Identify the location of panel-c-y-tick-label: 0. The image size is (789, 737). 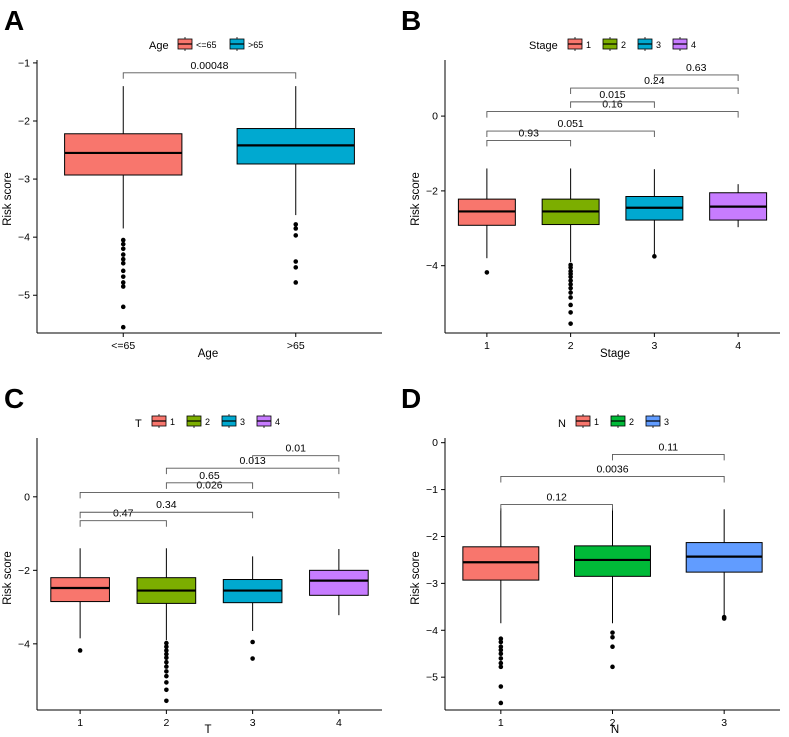
(27, 497).